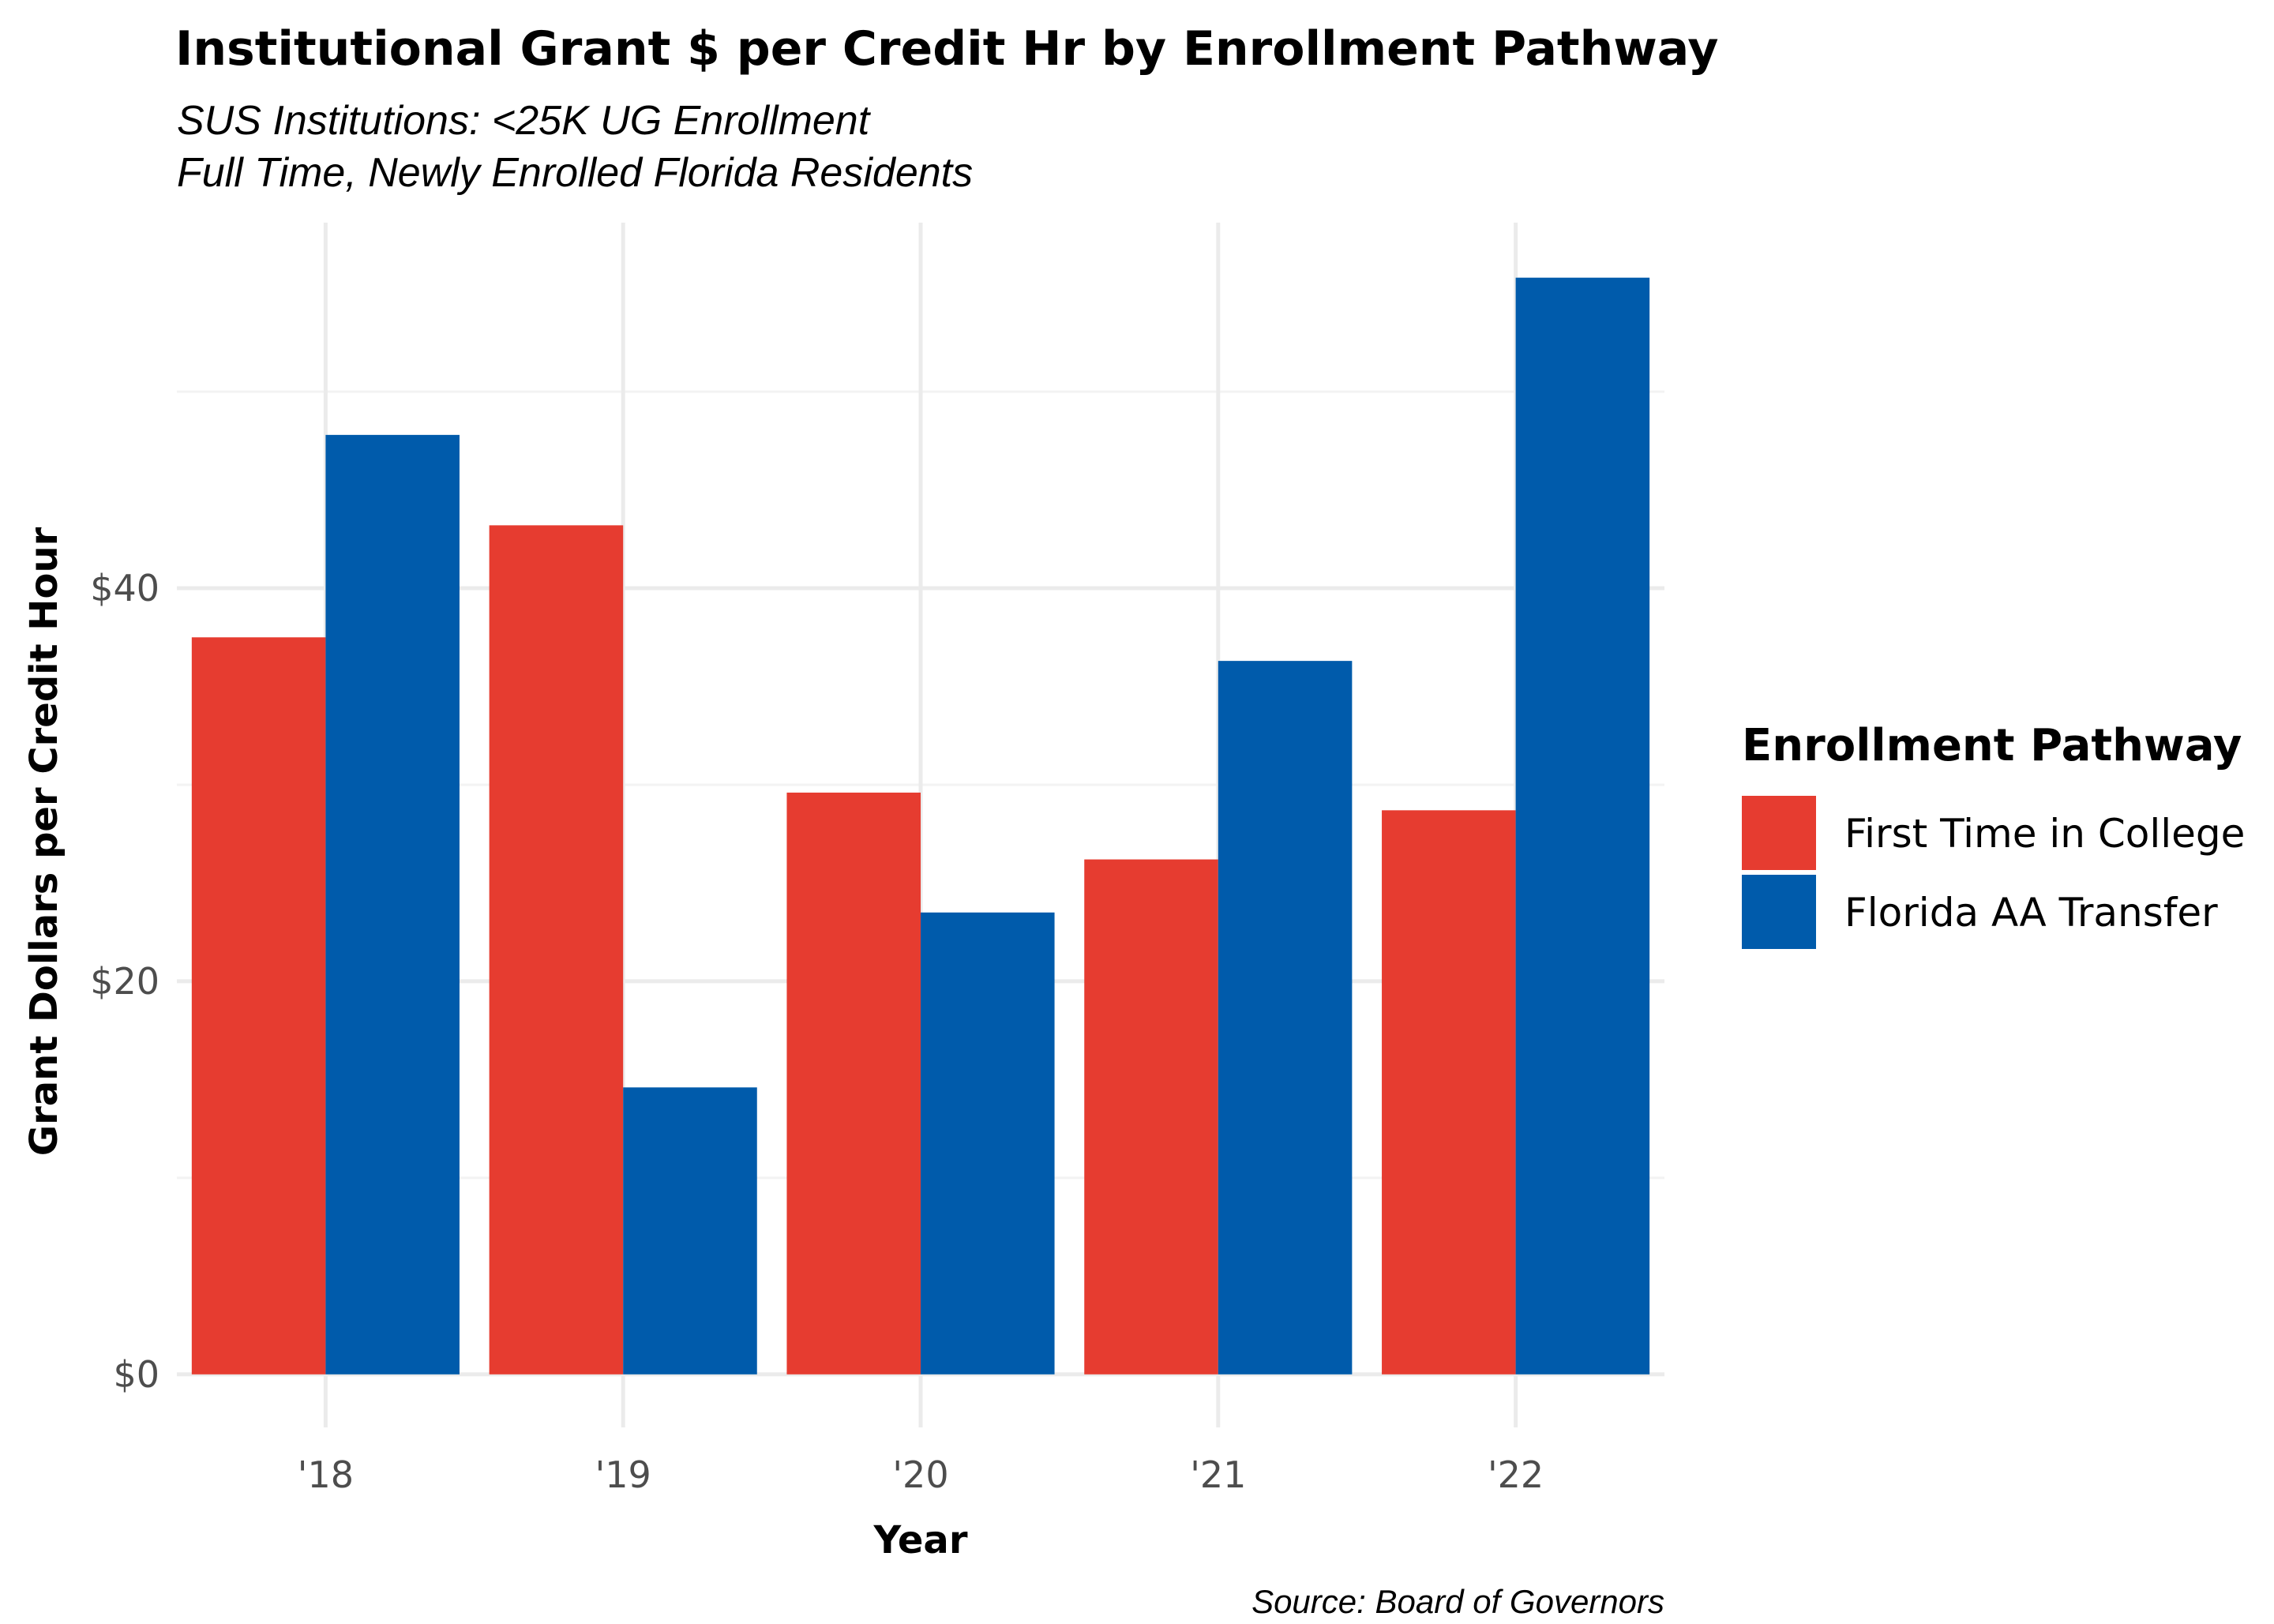 This screenshot has height=1624, width=2274. I want to click on y-axis-ticks: $0 $20 $40, so click(125, 981).